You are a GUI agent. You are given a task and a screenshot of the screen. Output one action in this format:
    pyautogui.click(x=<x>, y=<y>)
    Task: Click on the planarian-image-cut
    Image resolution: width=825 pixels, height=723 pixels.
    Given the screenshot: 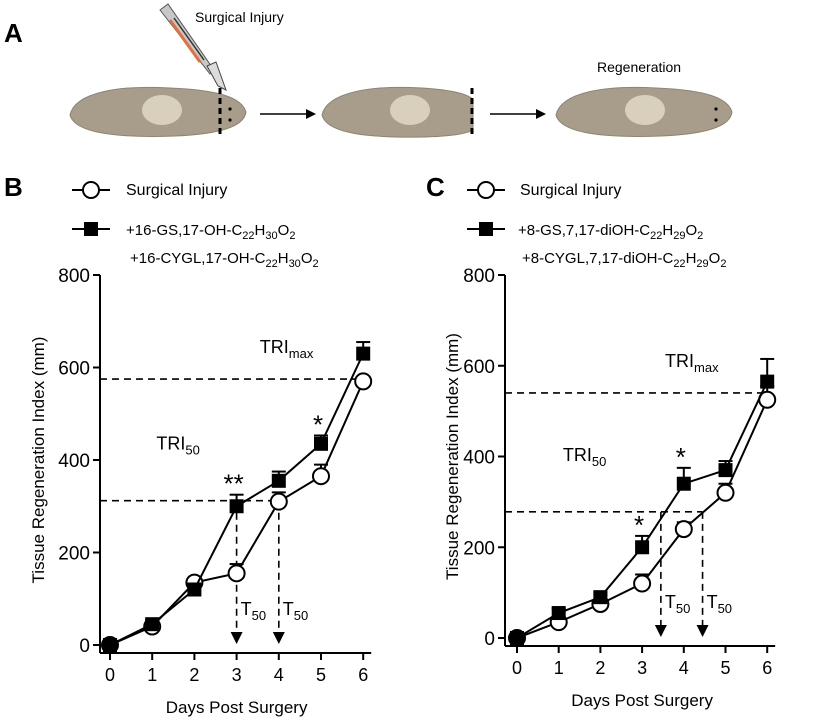 What is the action you would take?
    pyautogui.click(x=397, y=112)
    